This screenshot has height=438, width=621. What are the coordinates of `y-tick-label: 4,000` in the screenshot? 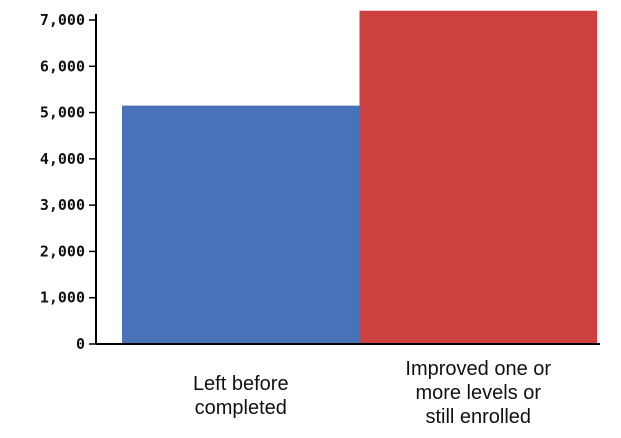 It's located at (62, 159).